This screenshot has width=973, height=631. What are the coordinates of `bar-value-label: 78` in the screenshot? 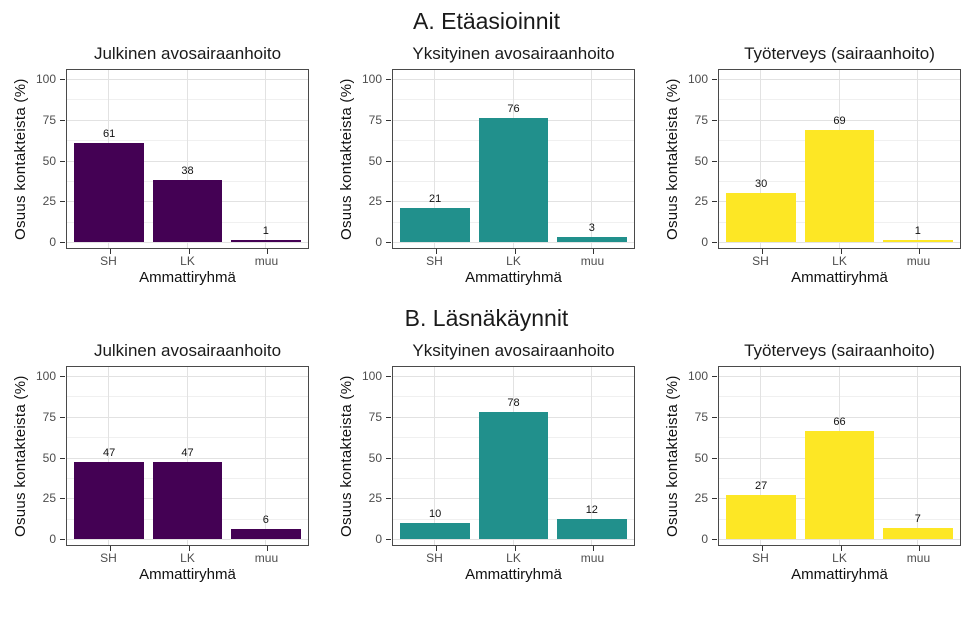 It's located at (513, 402).